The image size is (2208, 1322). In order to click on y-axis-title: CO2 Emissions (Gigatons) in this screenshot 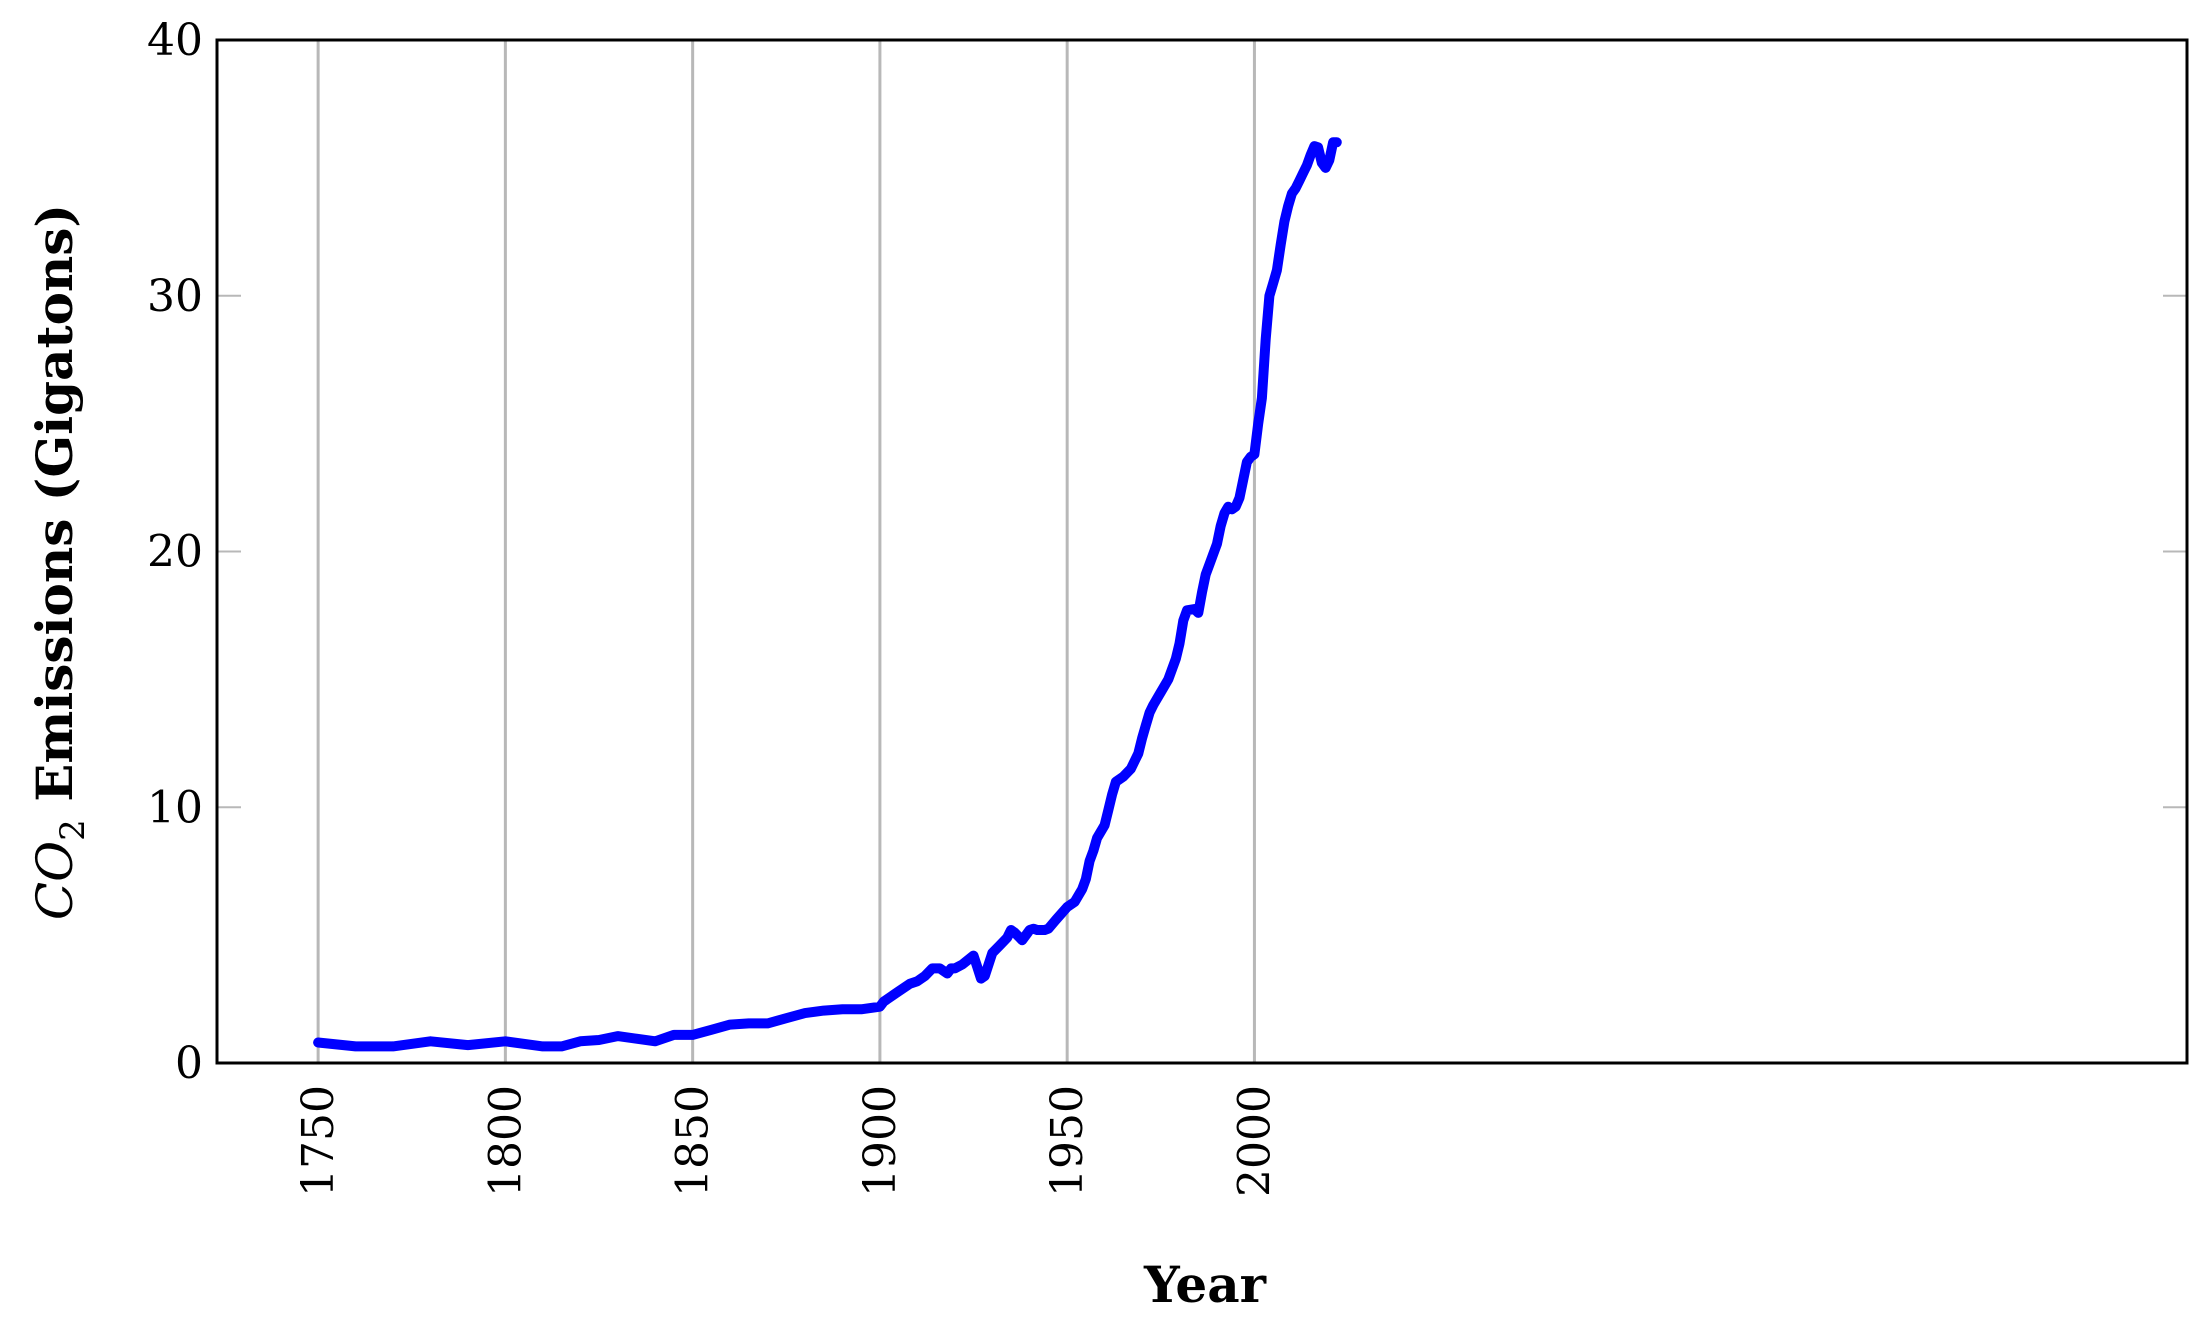, I will do `click(59, 562)`.